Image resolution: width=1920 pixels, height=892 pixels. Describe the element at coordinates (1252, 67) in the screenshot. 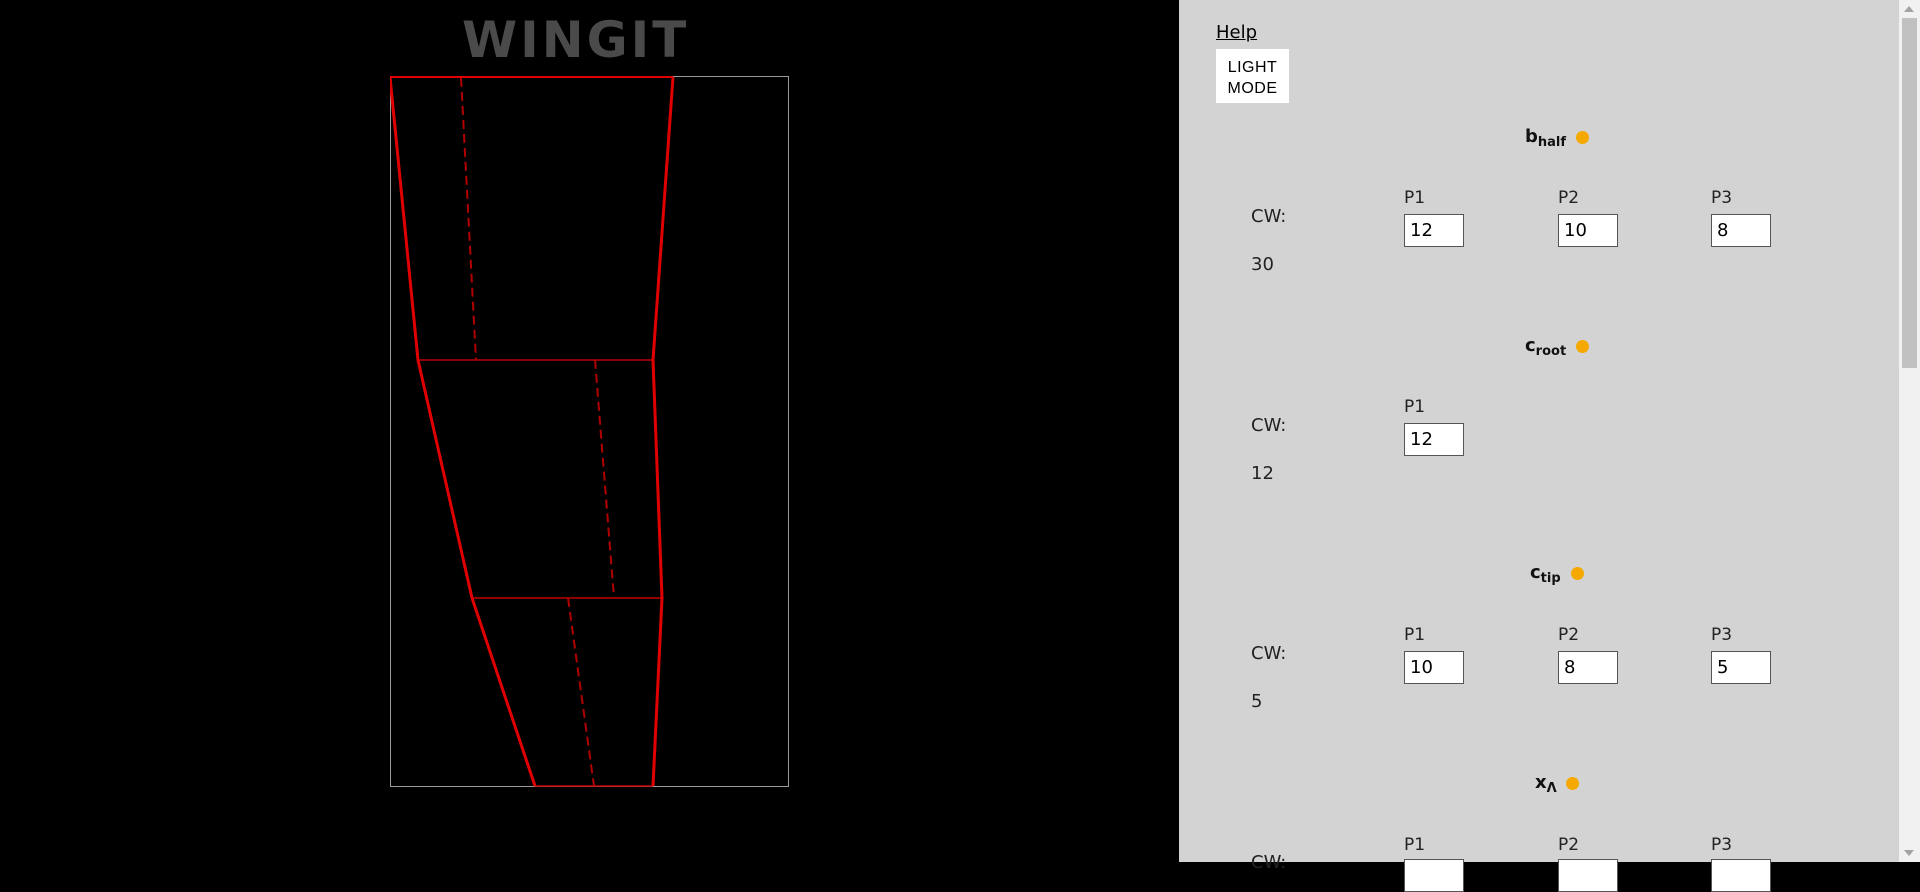

I see `mode-button-line1: LIGHT` at that location.